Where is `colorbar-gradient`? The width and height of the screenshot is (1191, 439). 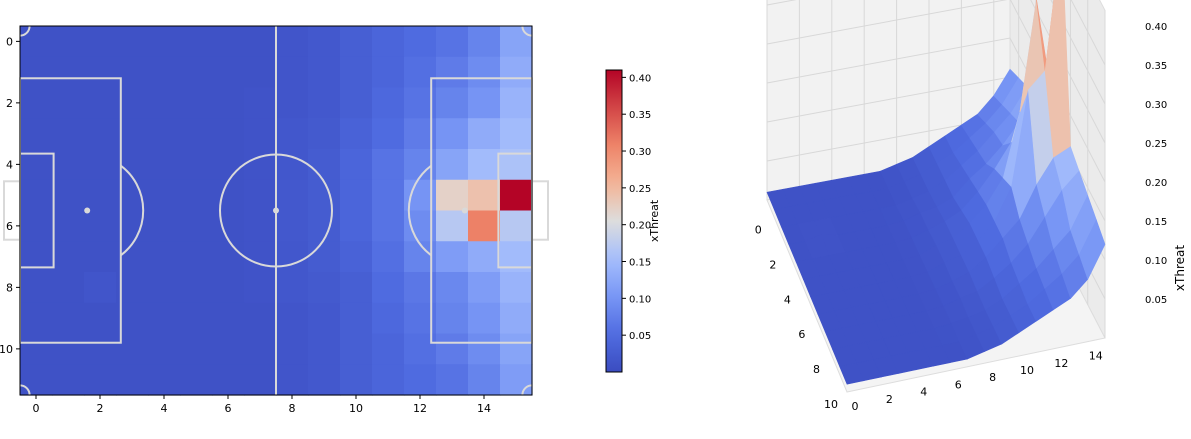
colorbar-gradient is located at coordinates (614, 221).